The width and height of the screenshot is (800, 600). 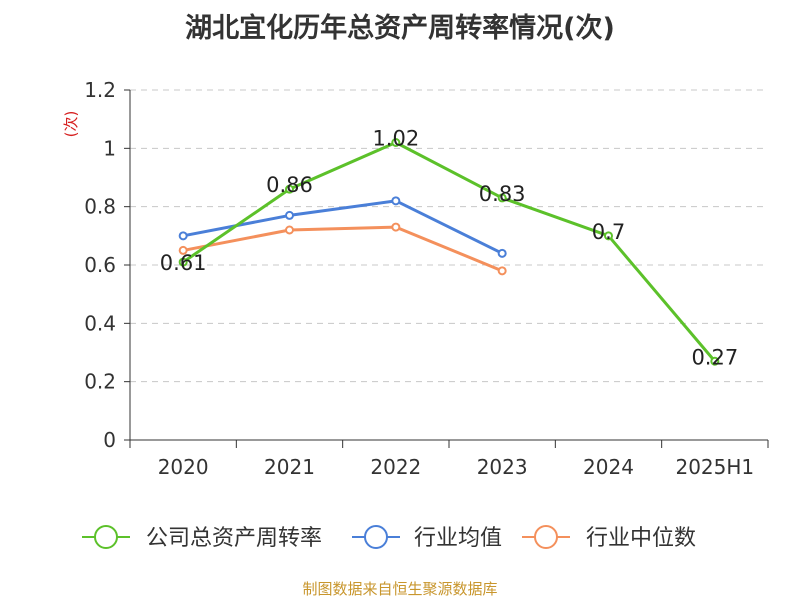 What do you see at coordinates (395, 467) in the screenshot?
I see `x-tick-label: 2022` at bounding box center [395, 467].